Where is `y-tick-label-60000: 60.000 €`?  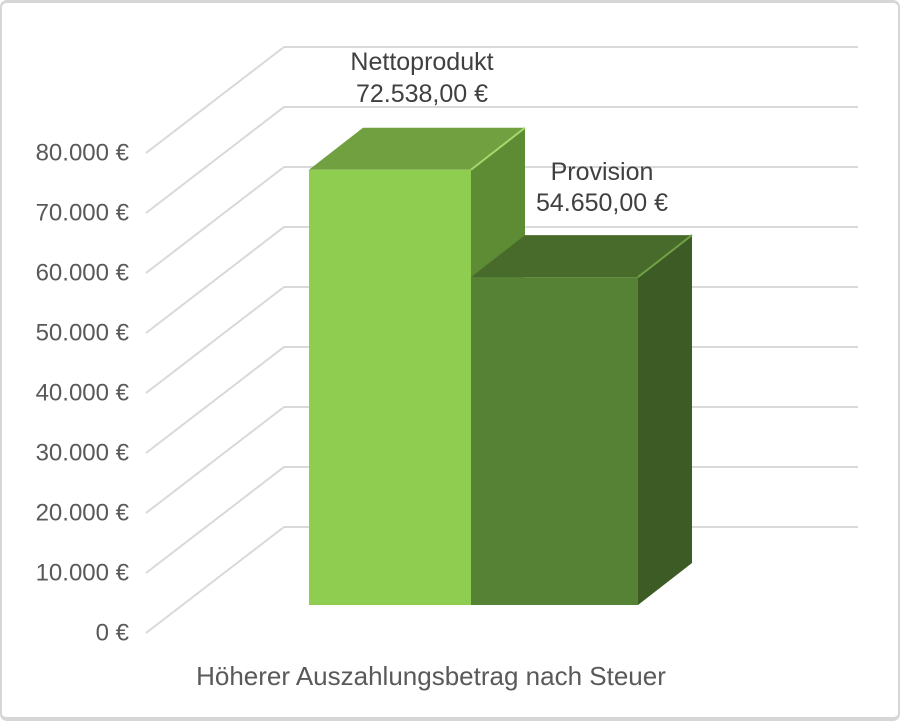 y-tick-label-60000: 60.000 € is located at coordinates (83, 273).